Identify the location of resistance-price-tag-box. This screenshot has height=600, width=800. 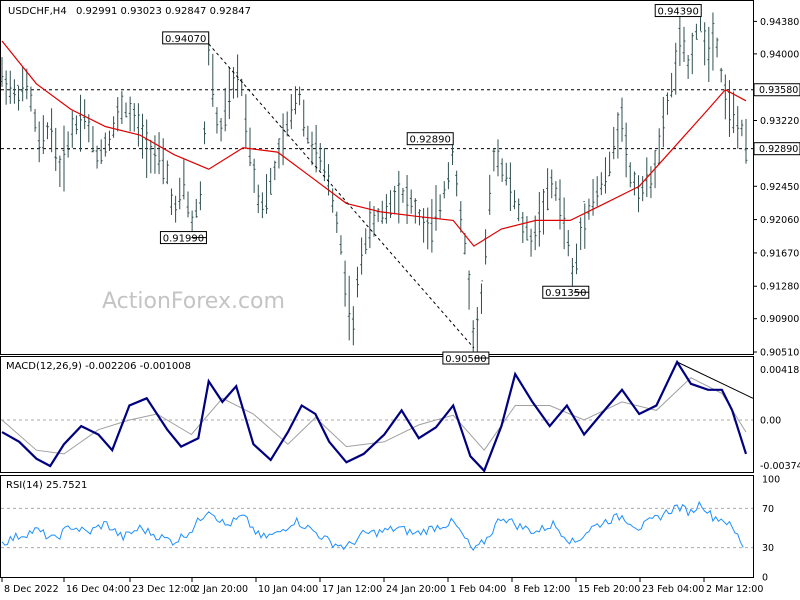
(776, 90).